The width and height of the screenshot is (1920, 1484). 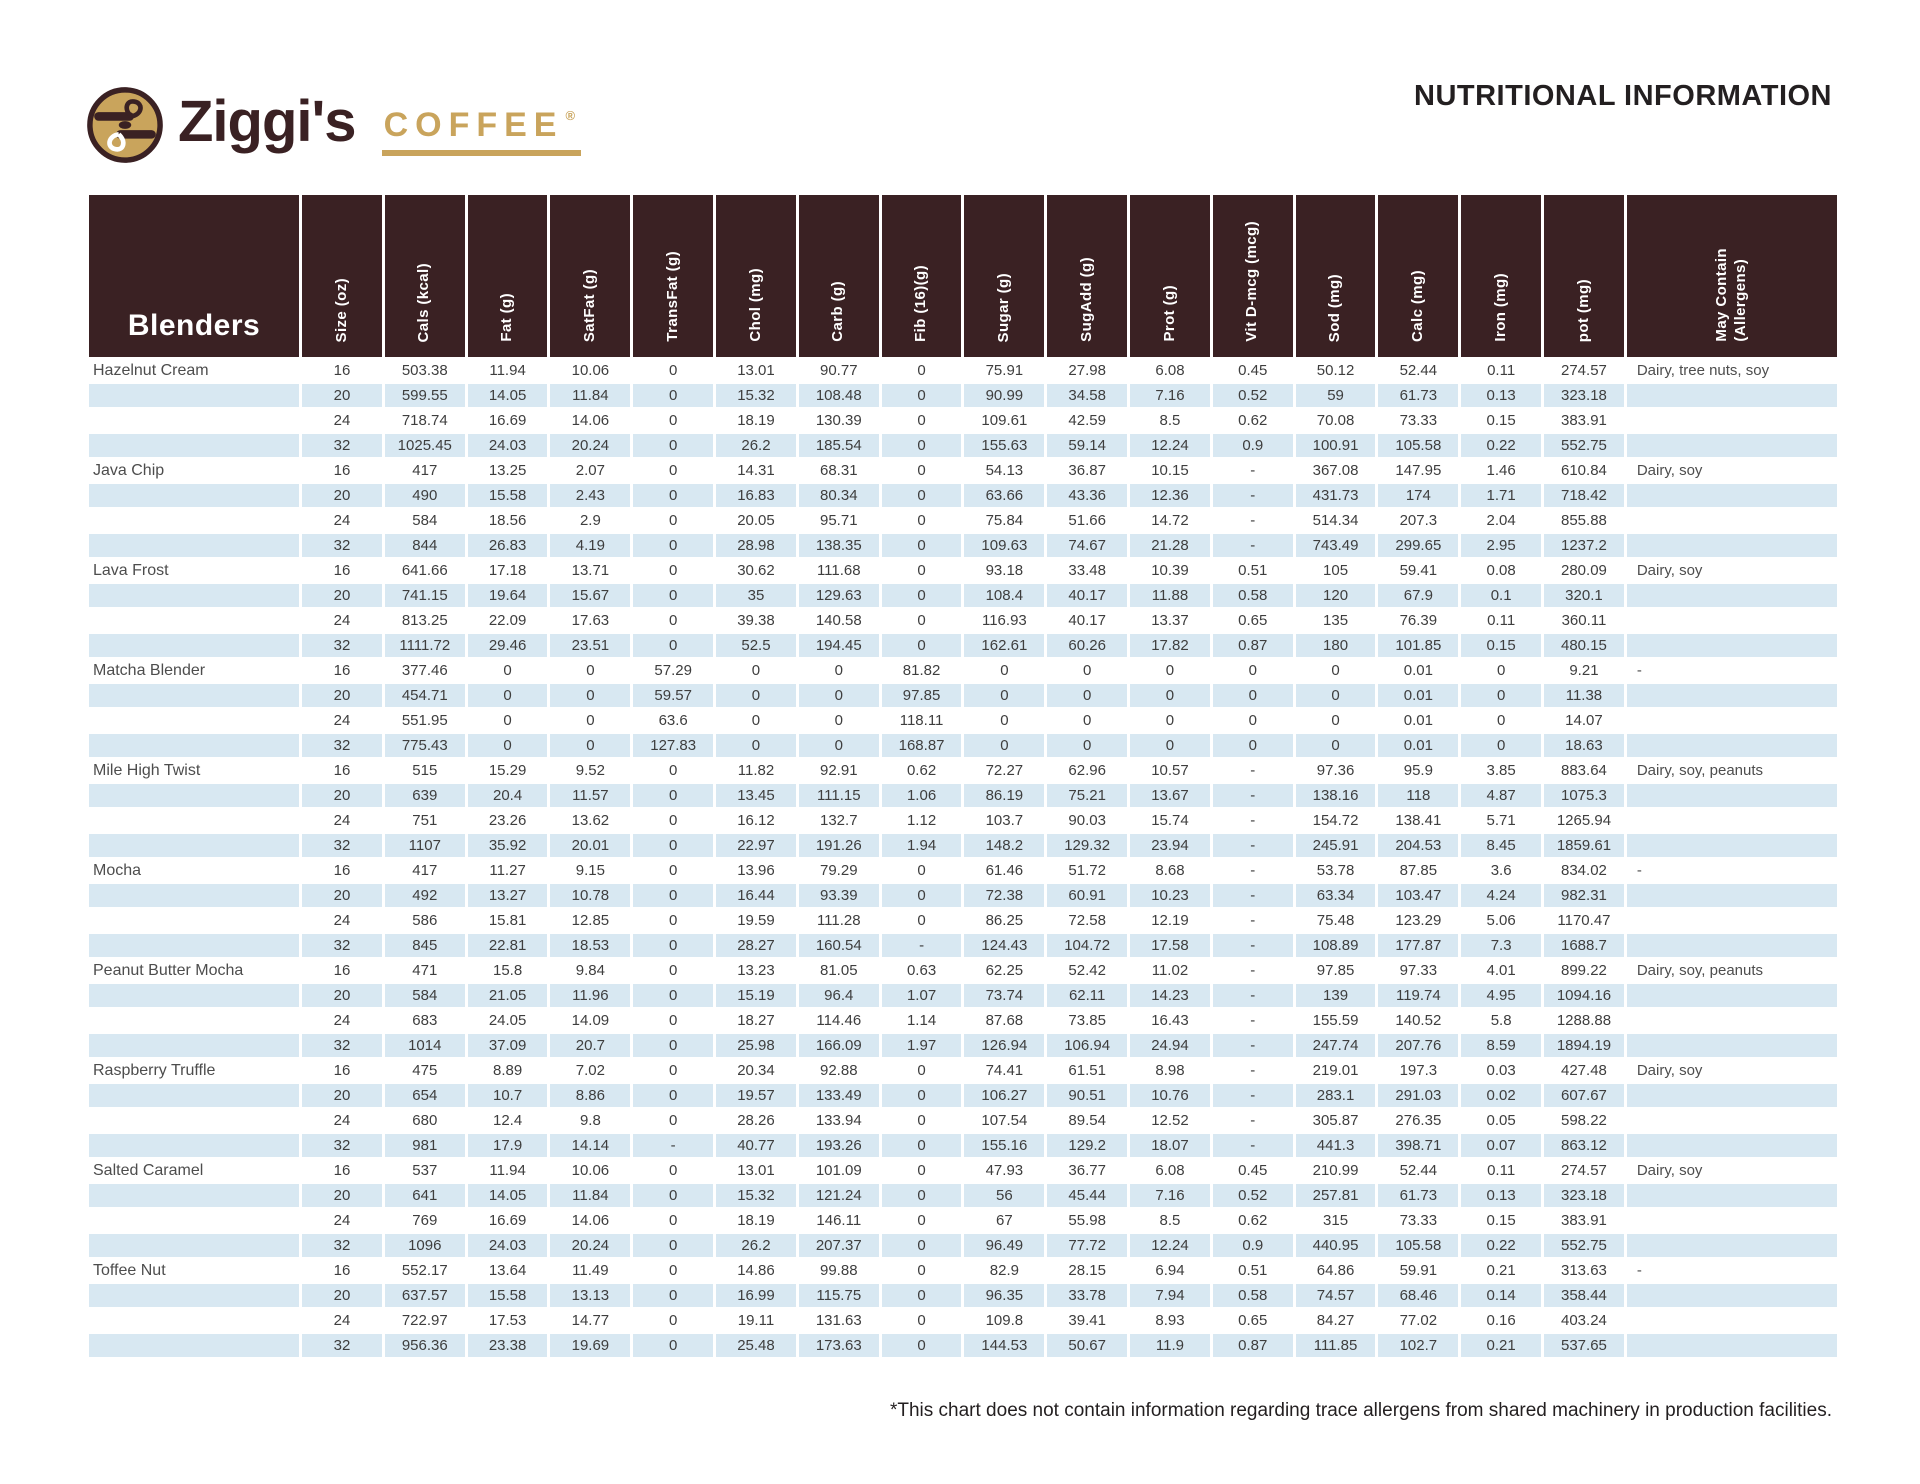 What do you see at coordinates (1252, 1295) in the screenshot?
I see `value-cell: 0.58` at bounding box center [1252, 1295].